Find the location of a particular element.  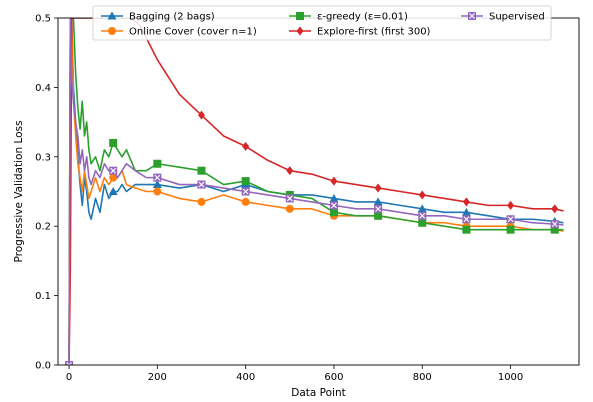

legend-entry: ε-greedy (ε=0.01) is located at coordinates (348, 17).